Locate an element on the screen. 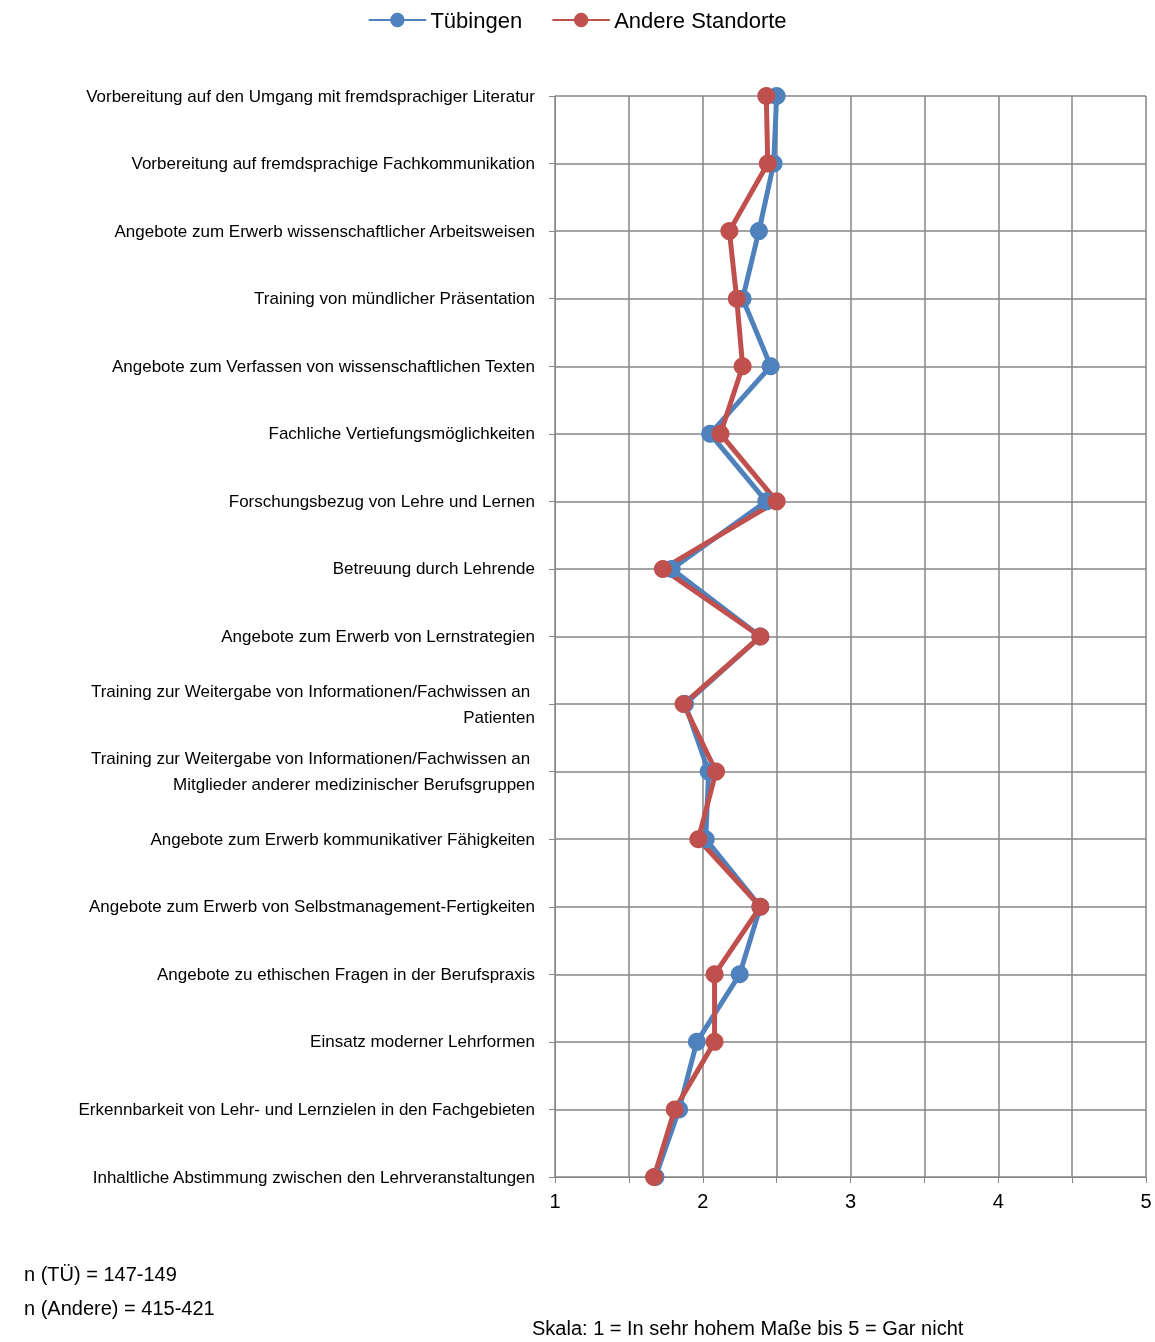 The width and height of the screenshot is (1155, 1342). legend-label: Andere Standorte is located at coordinates (700, 20).